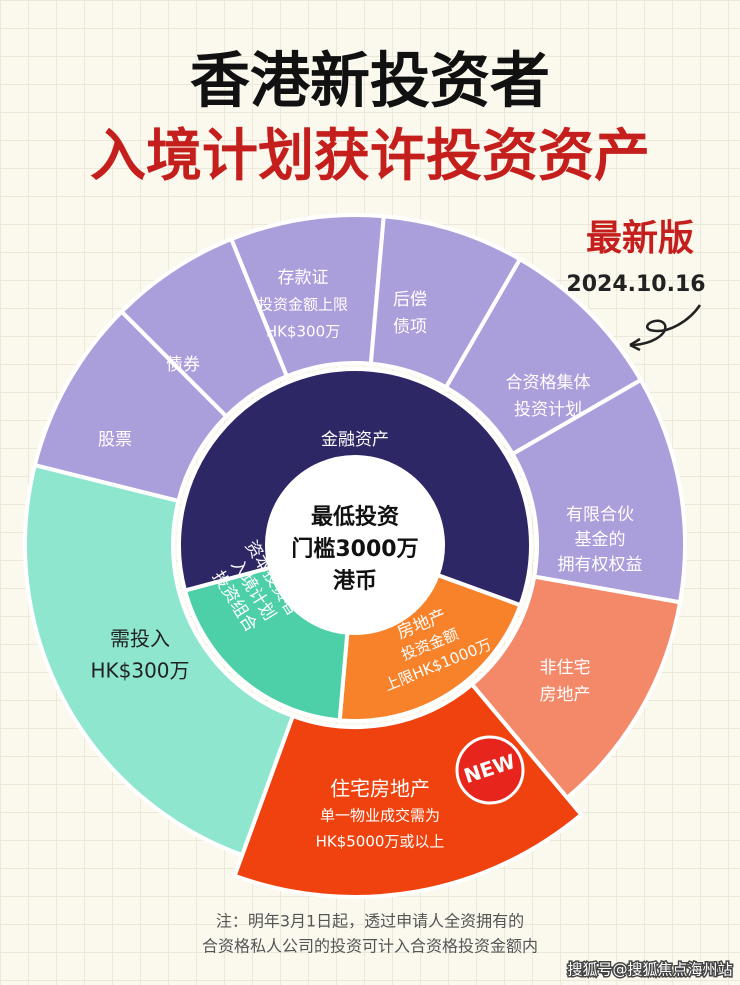 Image resolution: width=740 pixels, height=985 pixels. What do you see at coordinates (565, 668) in the screenshot?
I see `segment-label: 非住宅` at bounding box center [565, 668].